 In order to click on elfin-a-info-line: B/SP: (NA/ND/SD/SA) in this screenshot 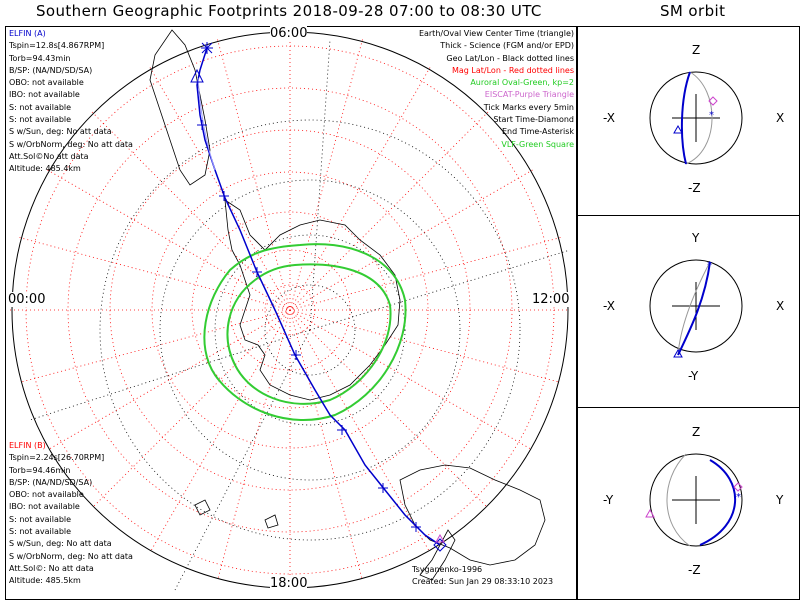, I will do `click(51, 70)`.